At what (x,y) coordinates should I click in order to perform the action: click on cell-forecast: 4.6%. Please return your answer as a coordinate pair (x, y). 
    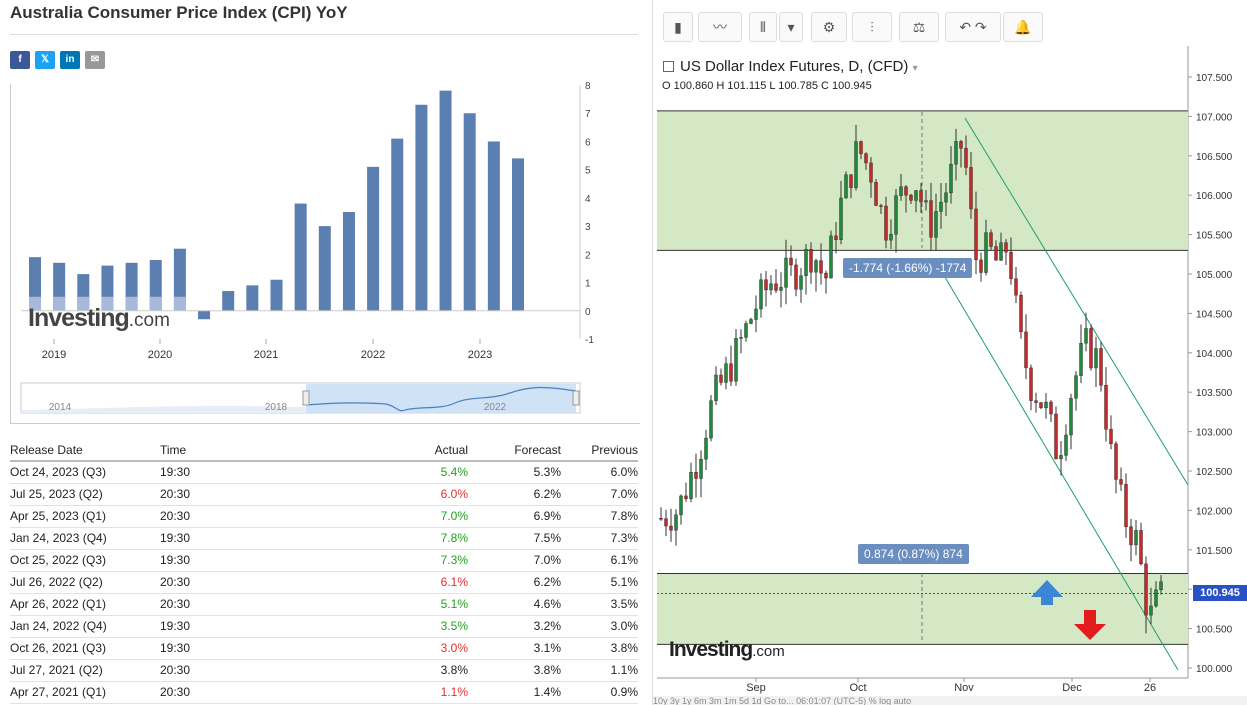
    Looking at the image, I should click on (514, 604).